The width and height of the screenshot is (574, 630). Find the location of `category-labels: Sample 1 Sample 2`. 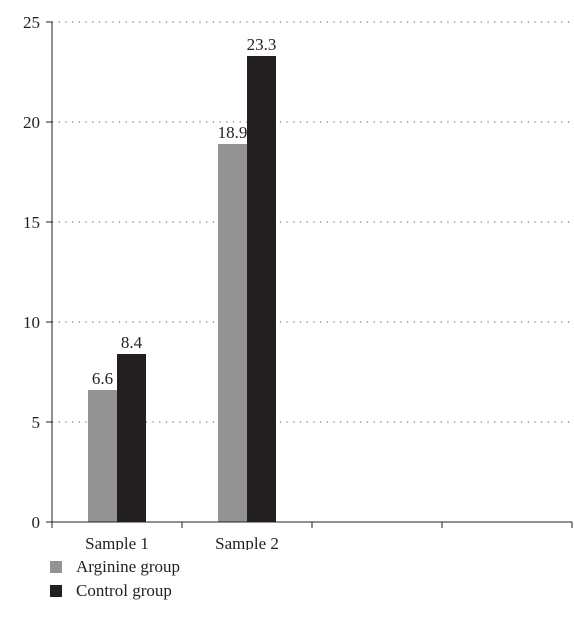

category-labels: Sample 1 Sample 2 is located at coordinates (182, 542).